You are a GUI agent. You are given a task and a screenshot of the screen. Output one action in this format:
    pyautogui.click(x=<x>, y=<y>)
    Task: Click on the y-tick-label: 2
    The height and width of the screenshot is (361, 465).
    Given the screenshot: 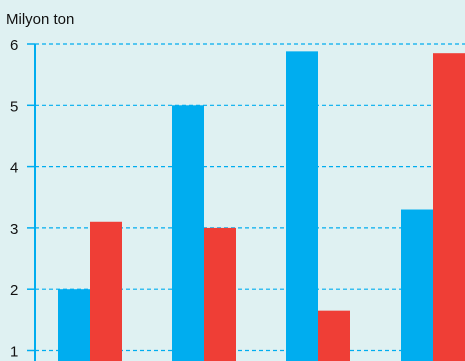 What is the action you would take?
    pyautogui.click(x=14, y=290)
    